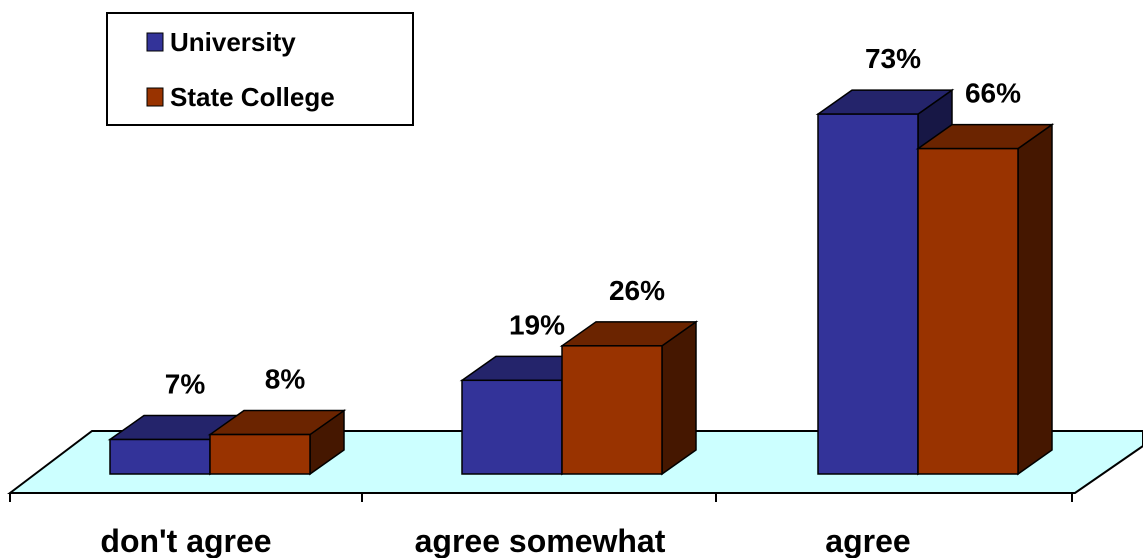 This screenshot has height=558, width=1143. What do you see at coordinates (893, 58) in the screenshot?
I see `data-label: 73%` at bounding box center [893, 58].